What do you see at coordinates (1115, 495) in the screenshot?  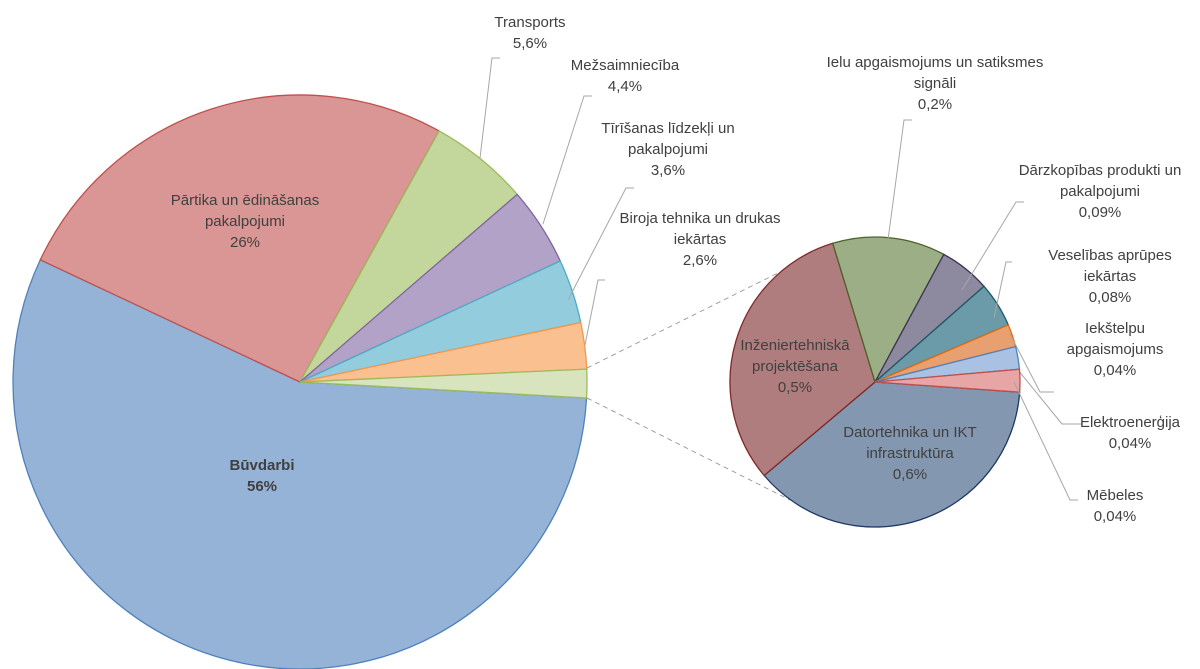 I see `label-text: Mēbeles` at bounding box center [1115, 495].